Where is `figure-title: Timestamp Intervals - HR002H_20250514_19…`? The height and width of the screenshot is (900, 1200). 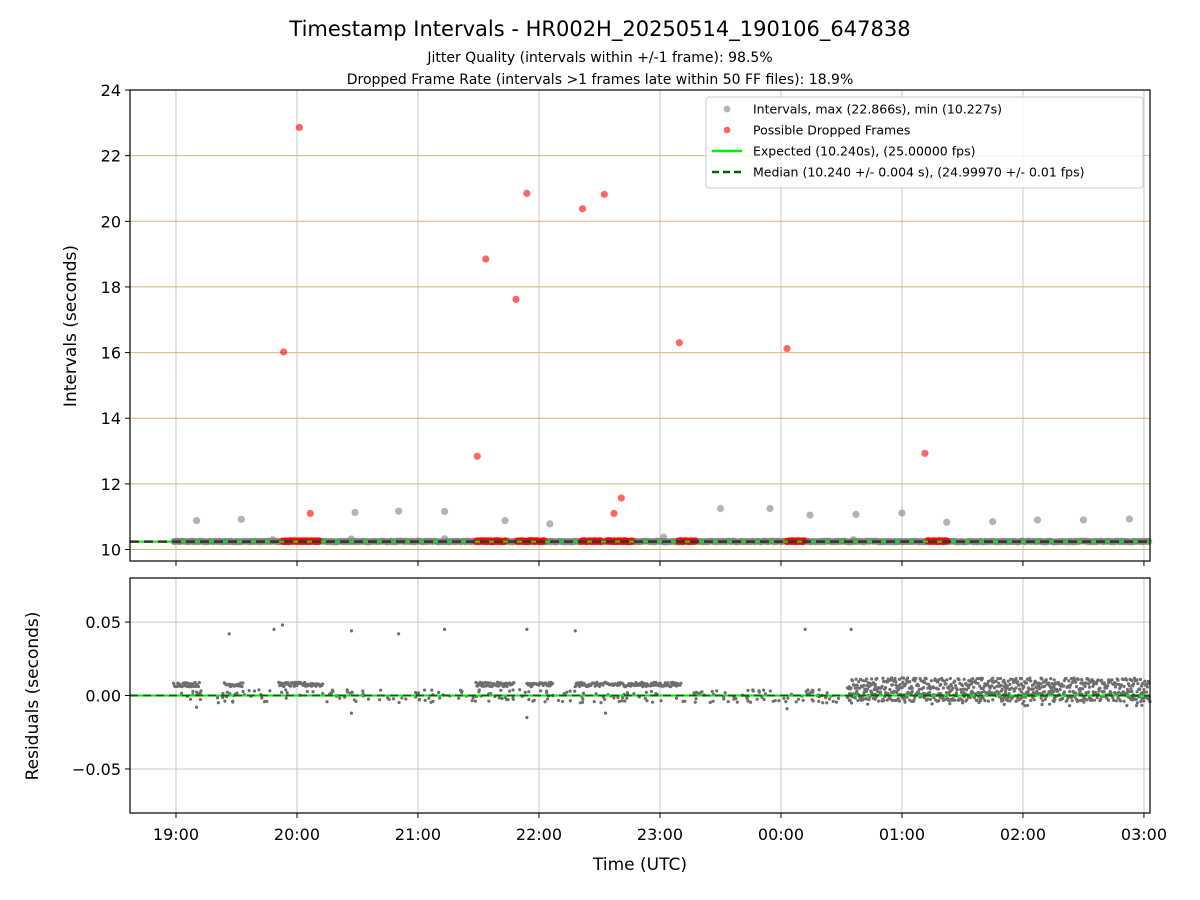 figure-title: Timestamp Intervals - HR002H_20250514_19… is located at coordinates (599, 29).